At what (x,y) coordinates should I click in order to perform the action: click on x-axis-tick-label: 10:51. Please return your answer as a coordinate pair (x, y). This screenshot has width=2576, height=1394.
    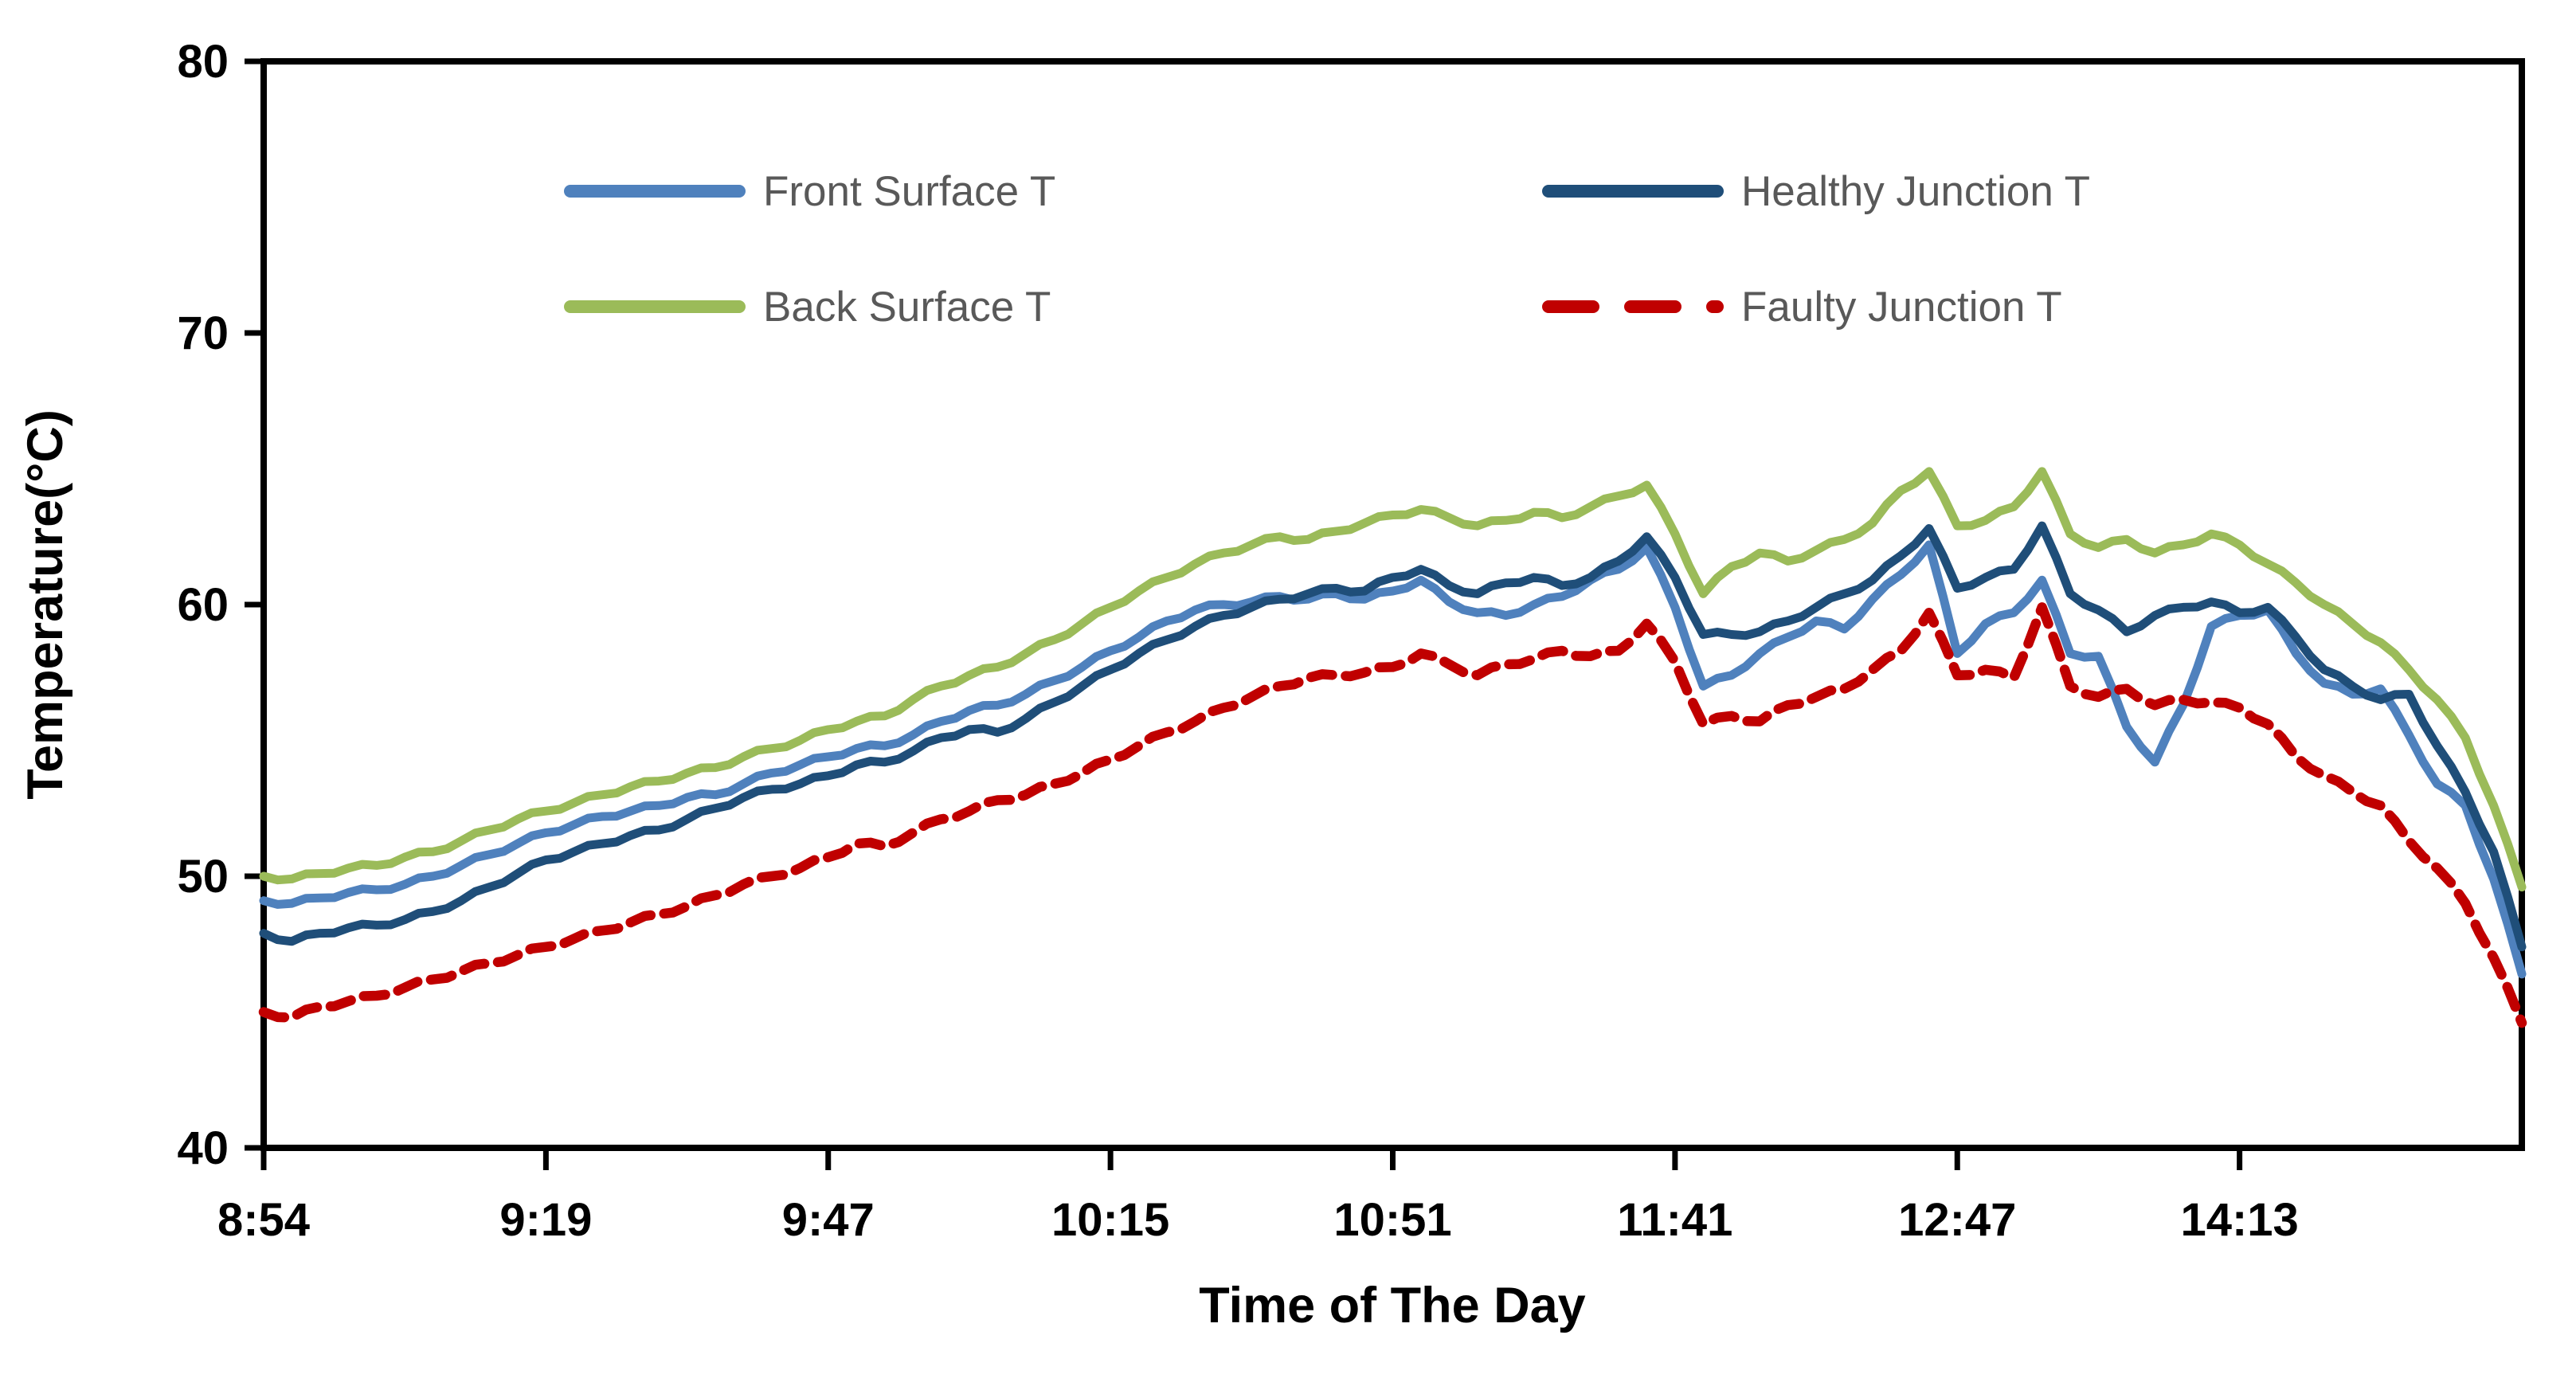
    Looking at the image, I should click on (1392, 1220).